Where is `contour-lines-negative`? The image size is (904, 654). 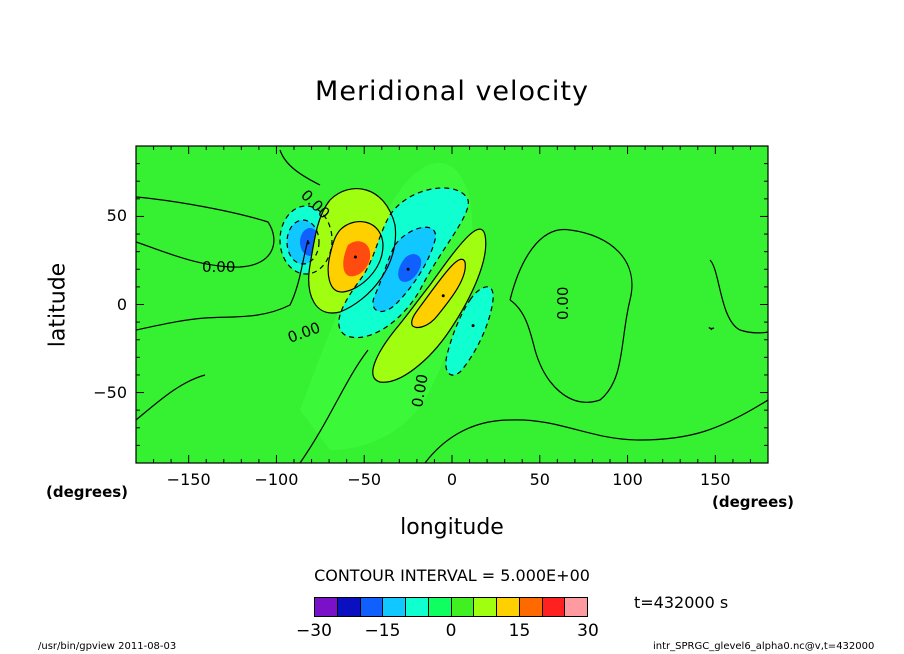
contour-lines-negative is located at coordinates (386, 281).